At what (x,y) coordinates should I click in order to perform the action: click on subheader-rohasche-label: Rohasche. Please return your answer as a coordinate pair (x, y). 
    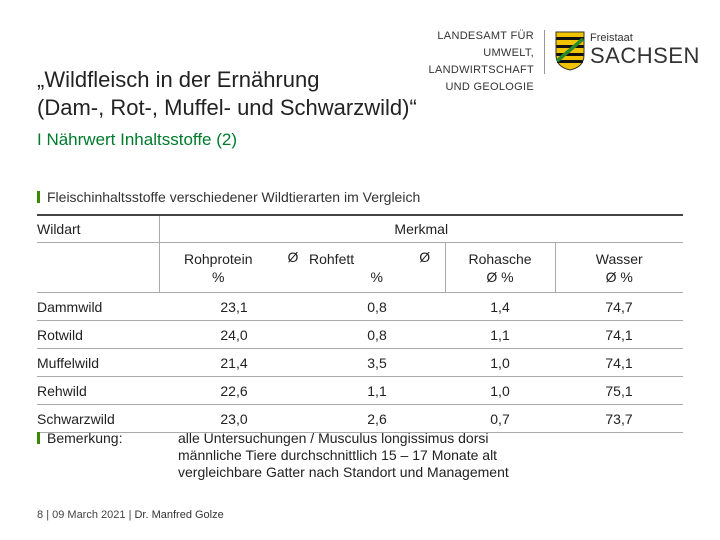
    Looking at the image, I should click on (500, 258).